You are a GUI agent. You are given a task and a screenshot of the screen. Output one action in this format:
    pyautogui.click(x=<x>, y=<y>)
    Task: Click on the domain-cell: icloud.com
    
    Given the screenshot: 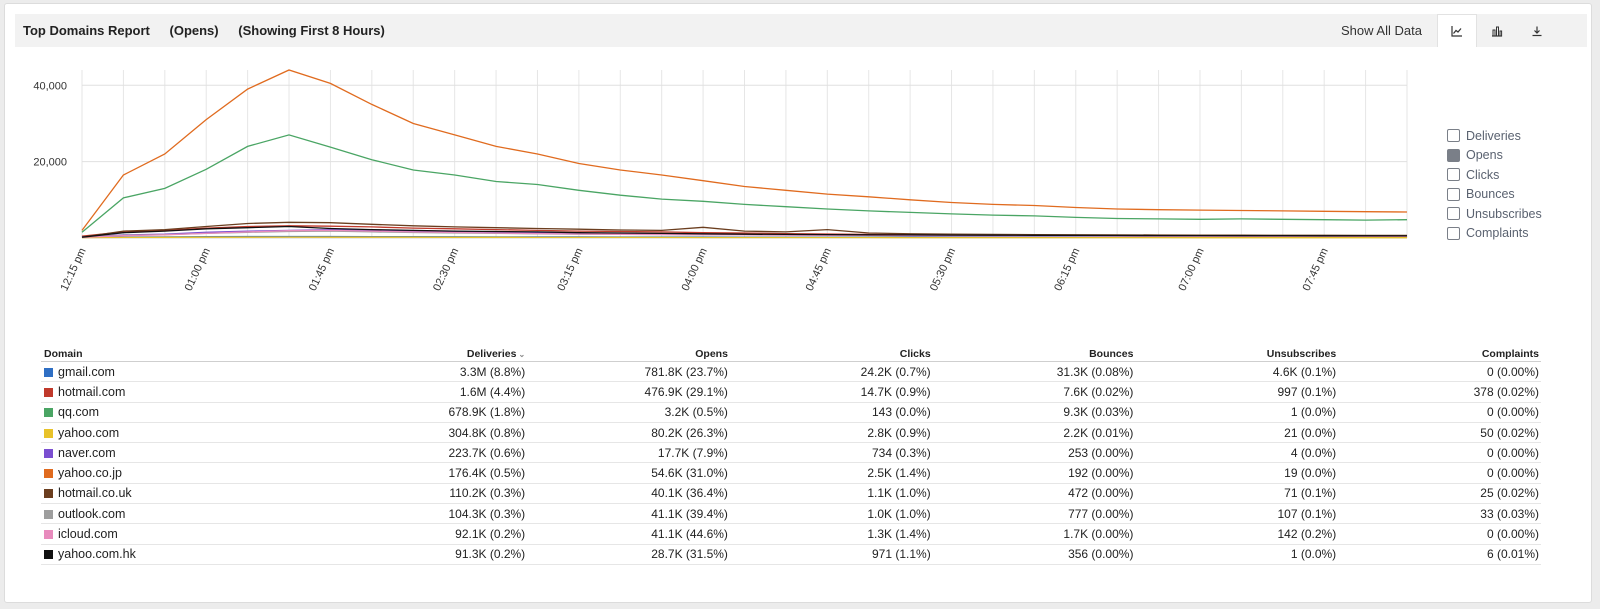 What is the action you would take?
    pyautogui.click(x=192, y=534)
    